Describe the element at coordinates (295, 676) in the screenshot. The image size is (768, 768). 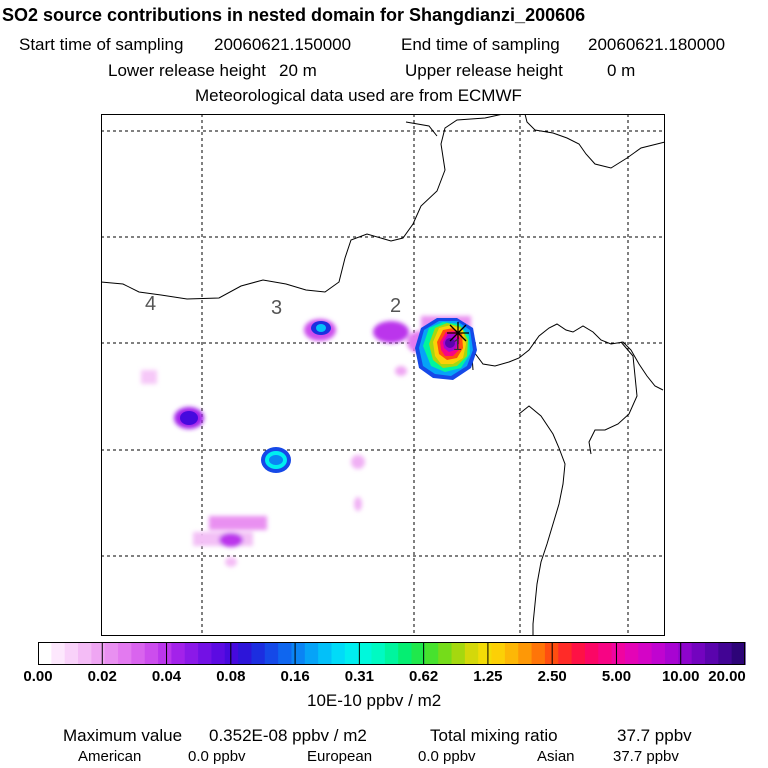
I see `colorbar-tick-label: 0.16` at that location.